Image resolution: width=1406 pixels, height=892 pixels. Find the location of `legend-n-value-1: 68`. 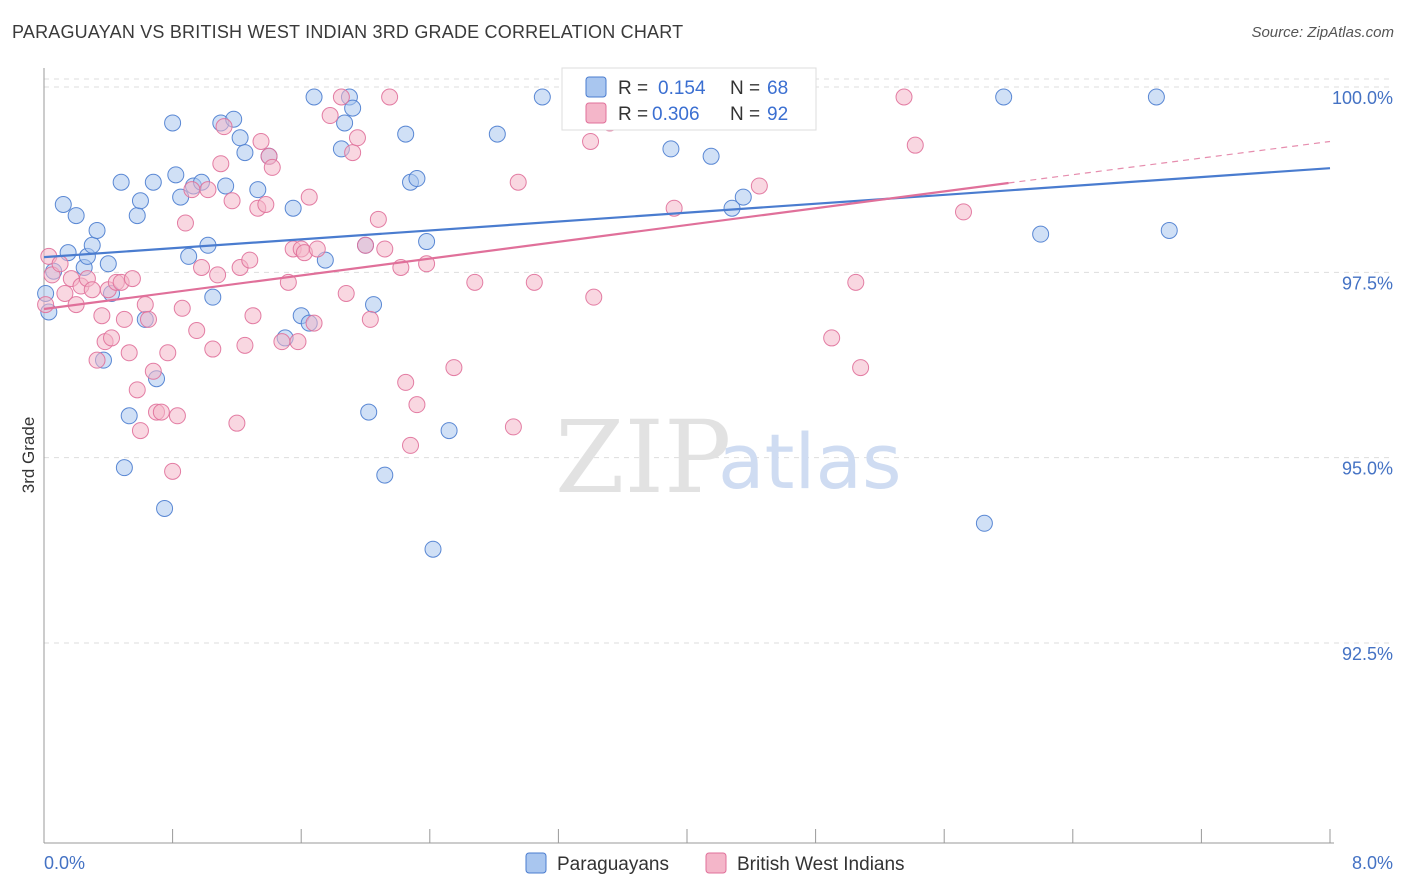

legend-n-value-1: 68 is located at coordinates (777, 88).